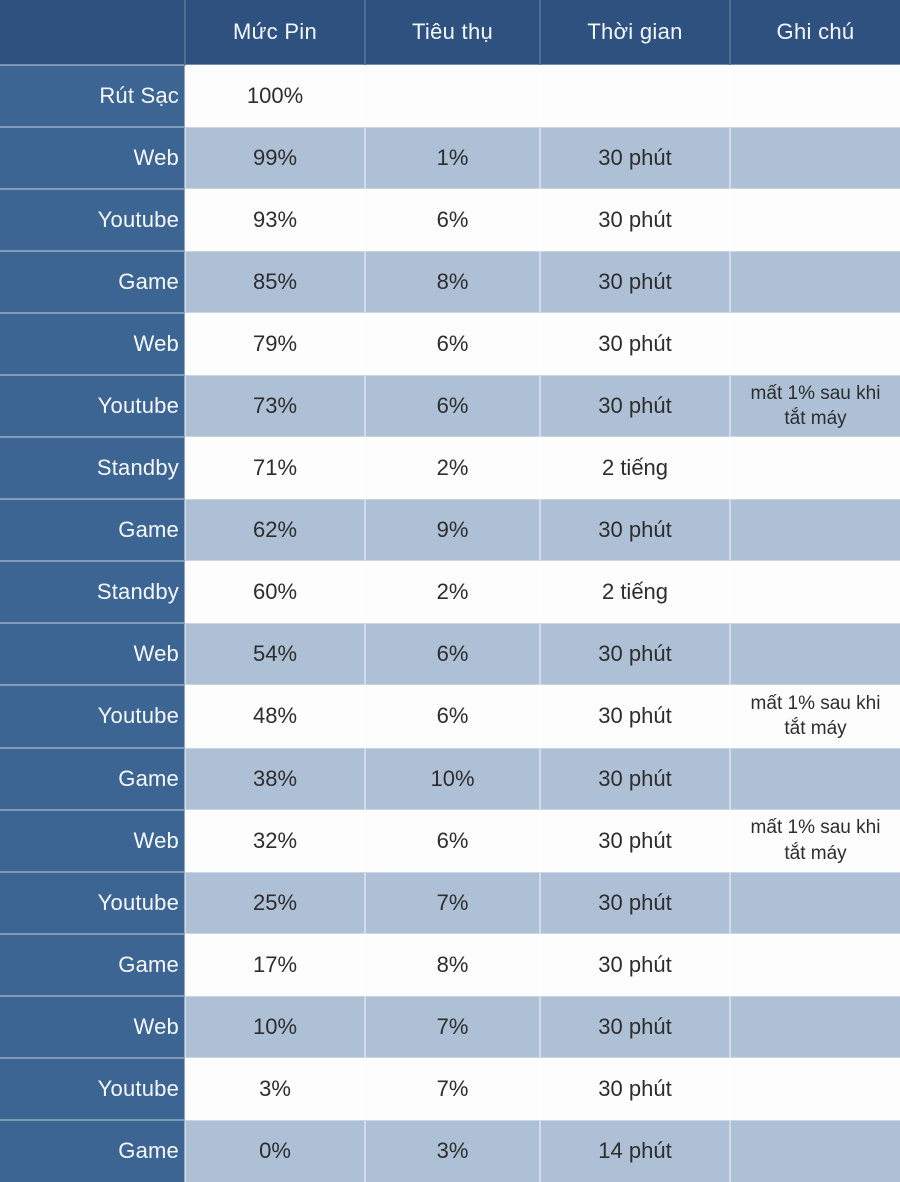 This screenshot has width=900, height=1182. What do you see at coordinates (274, 1150) in the screenshot?
I see `battery-level-cell: 0%` at bounding box center [274, 1150].